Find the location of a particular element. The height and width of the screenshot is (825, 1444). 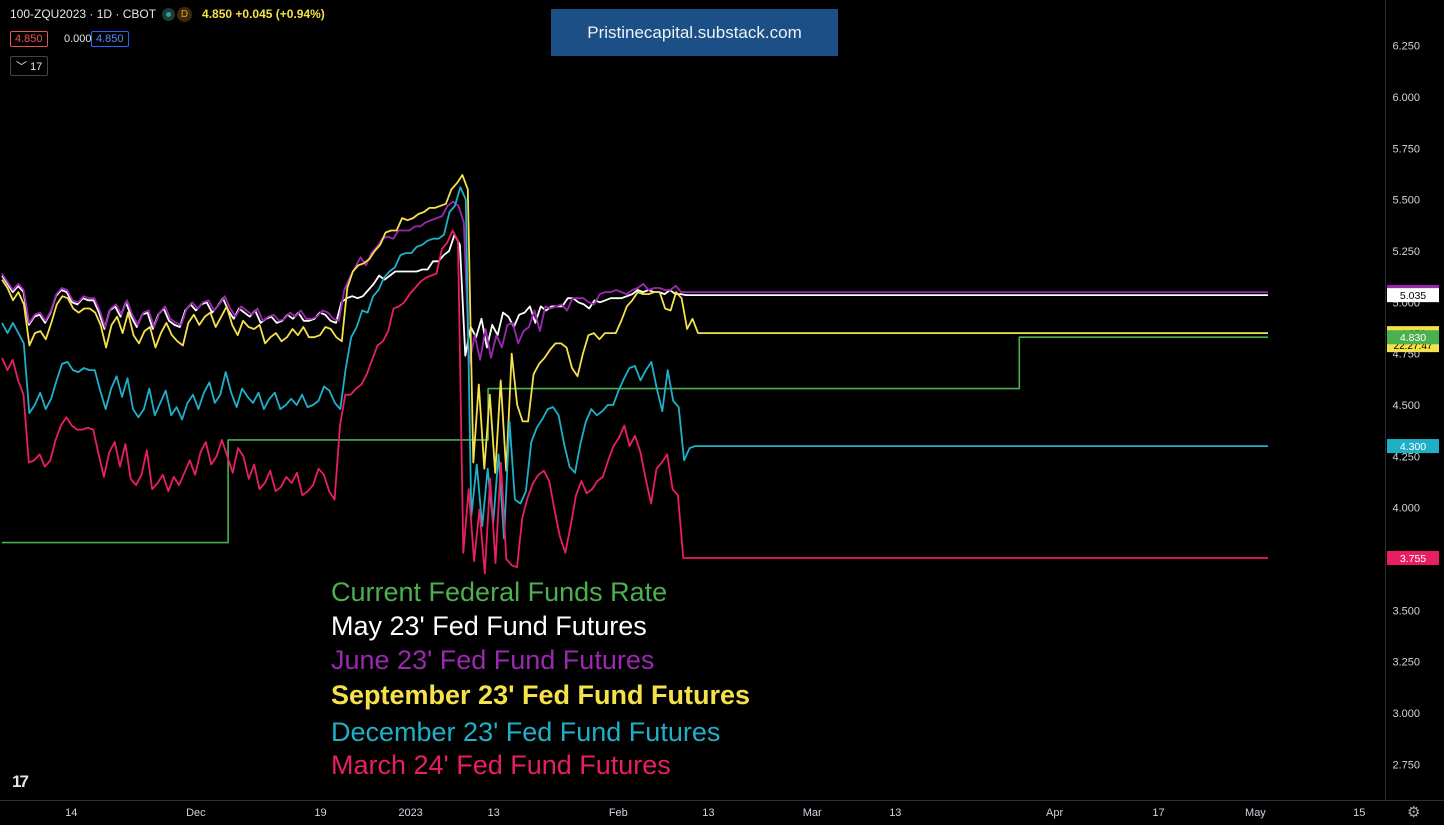

x-tick-label: Mar is located at coordinates (812, 813).